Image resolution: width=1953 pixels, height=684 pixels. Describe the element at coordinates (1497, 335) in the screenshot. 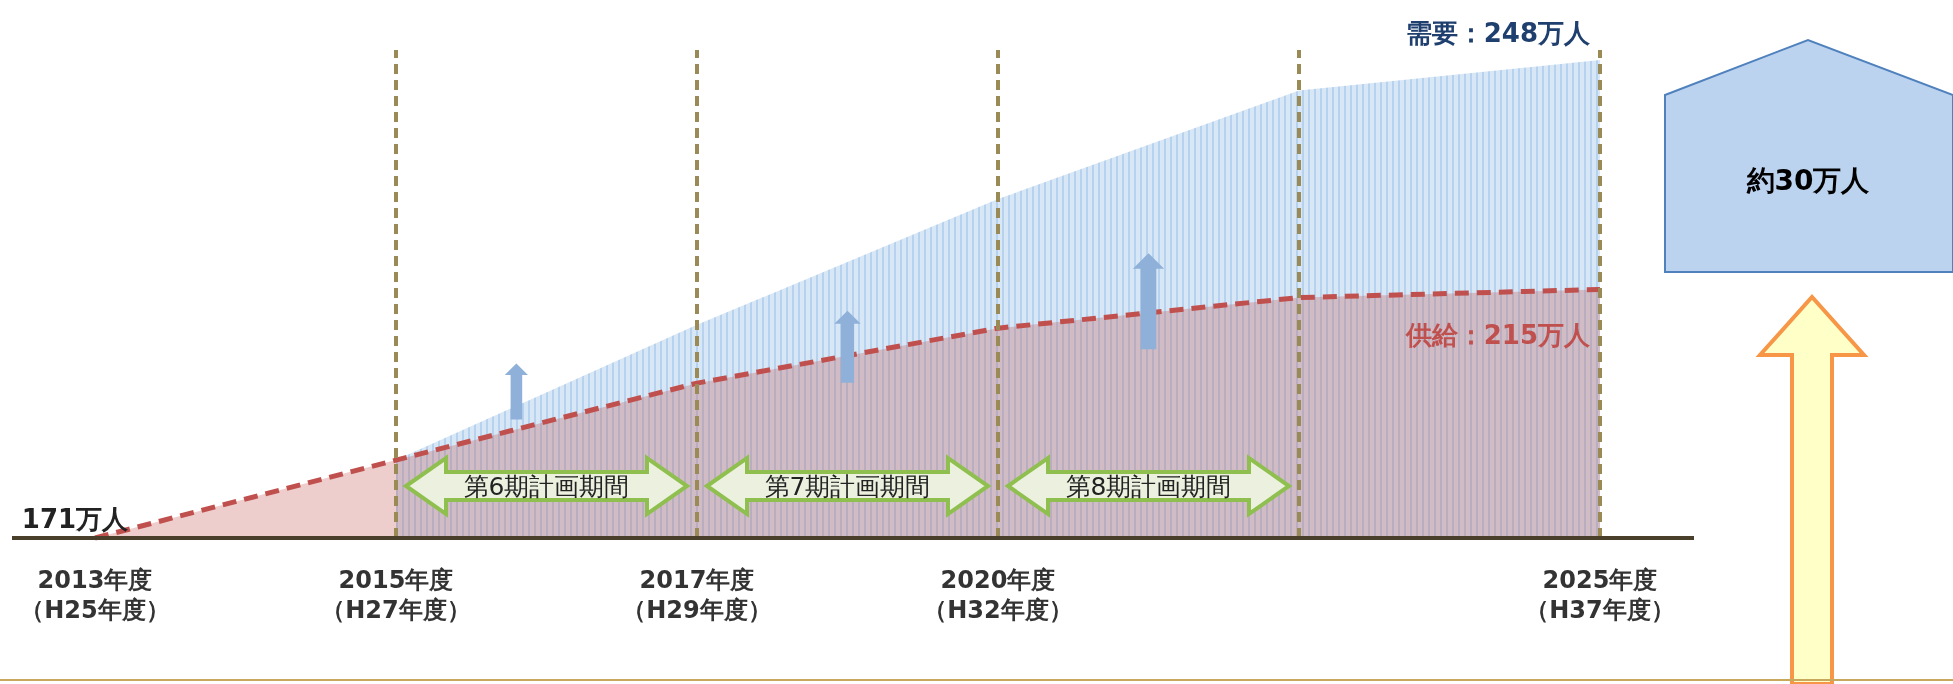

I see `annotation: 供給：215万人` at that location.